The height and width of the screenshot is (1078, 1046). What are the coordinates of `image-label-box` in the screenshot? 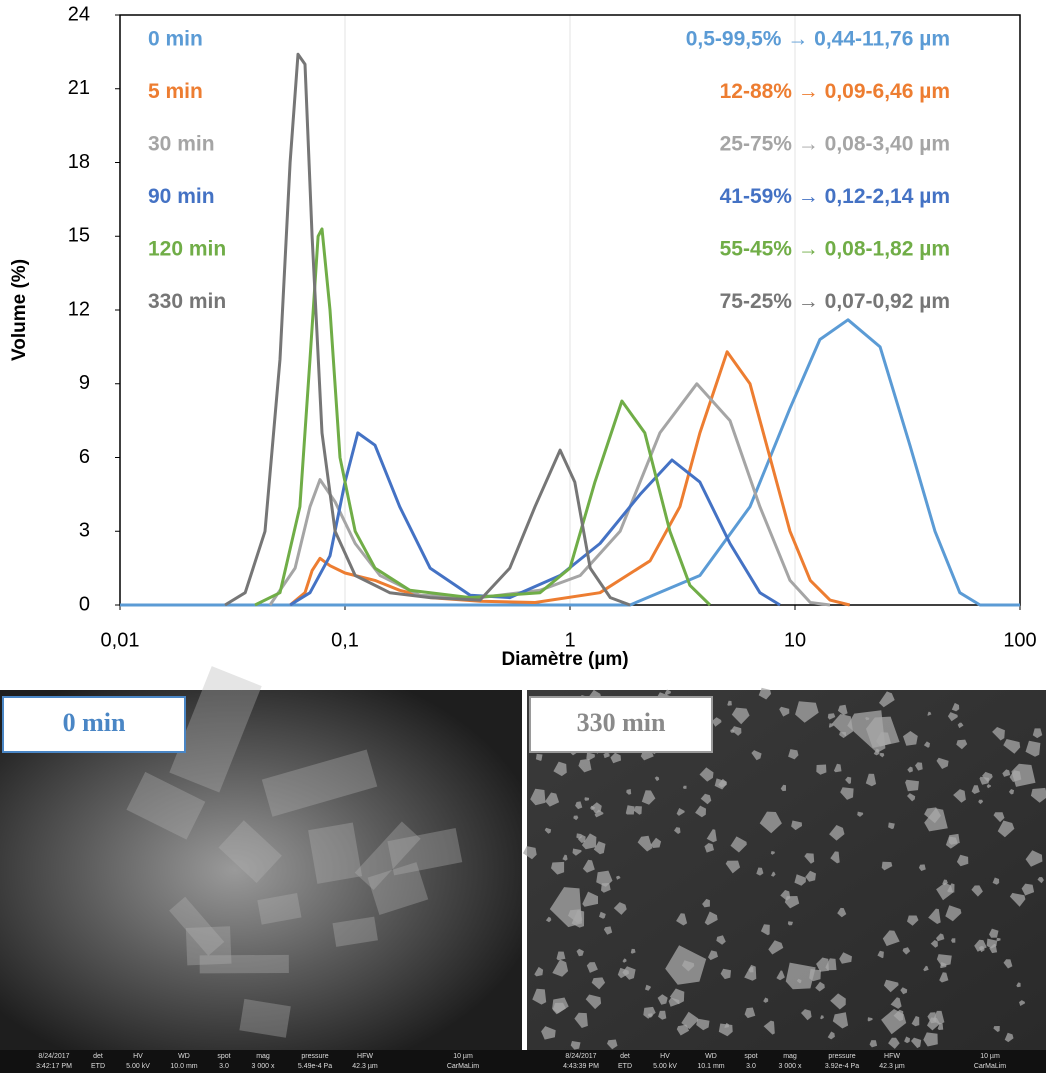 It's located at (621, 724).